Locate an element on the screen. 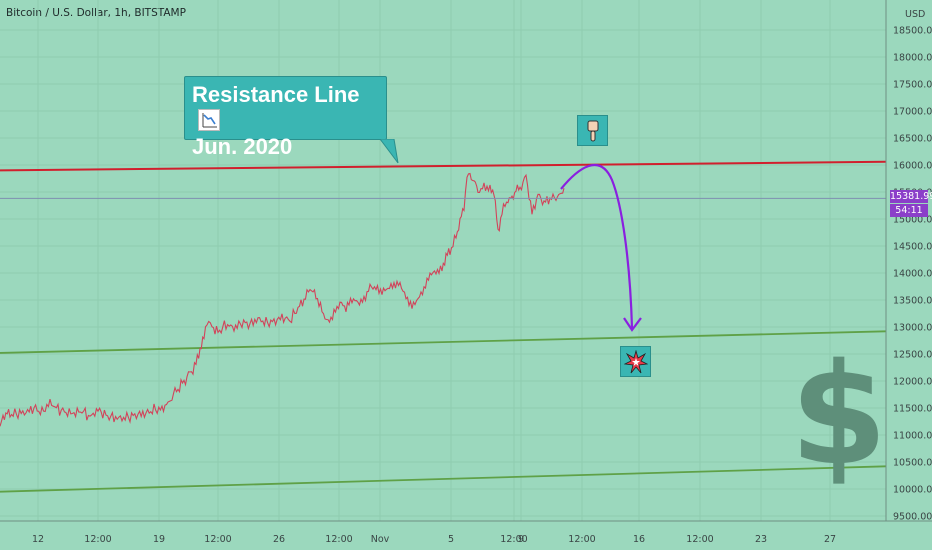 Image resolution: width=932 pixels, height=550 pixels. support-upper-line is located at coordinates (443, 342).